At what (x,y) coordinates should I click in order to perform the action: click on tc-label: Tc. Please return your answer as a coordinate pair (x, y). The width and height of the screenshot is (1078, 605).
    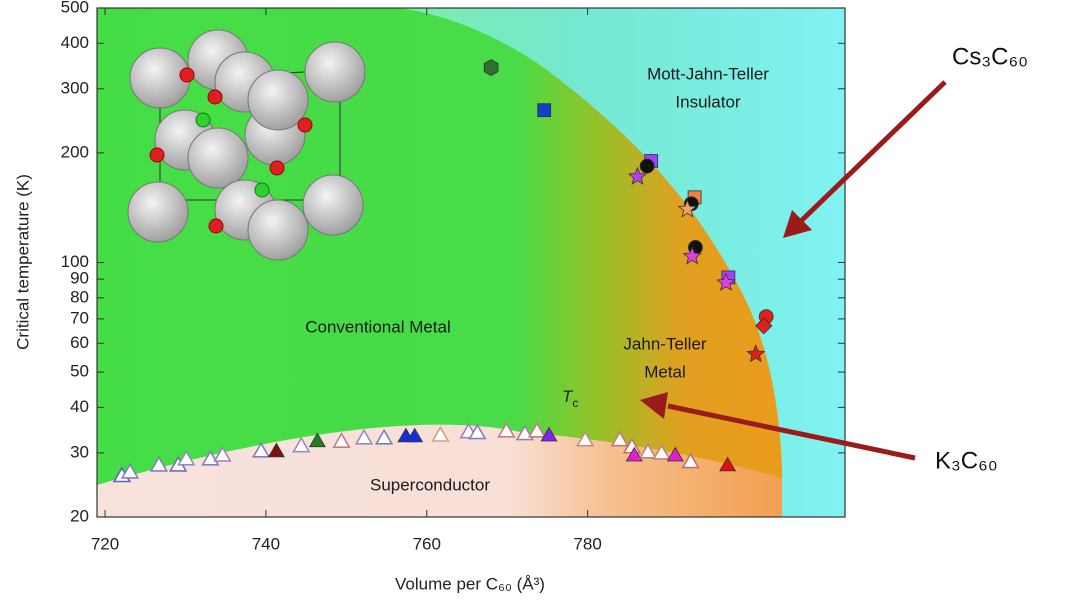
    Looking at the image, I should click on (570, 398).